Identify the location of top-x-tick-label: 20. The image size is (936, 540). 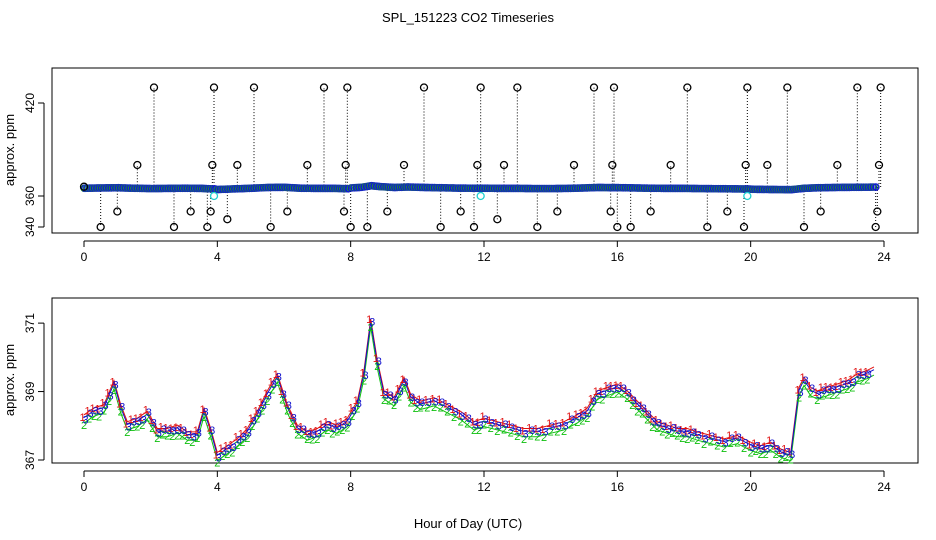
(751, 257).